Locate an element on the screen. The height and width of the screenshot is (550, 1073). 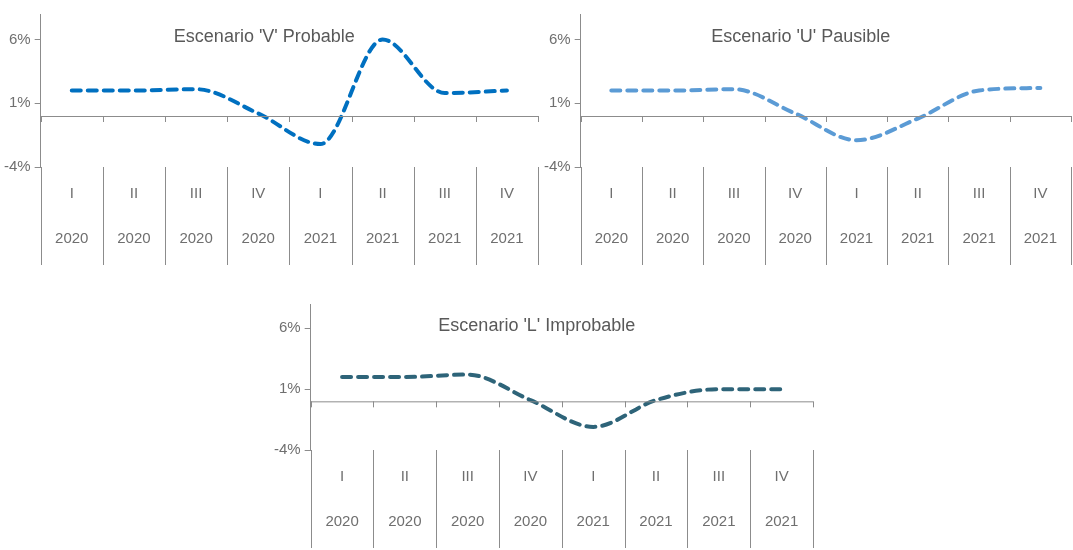
text: Escenario 'V' Probable is located at coordinates (264, 36).